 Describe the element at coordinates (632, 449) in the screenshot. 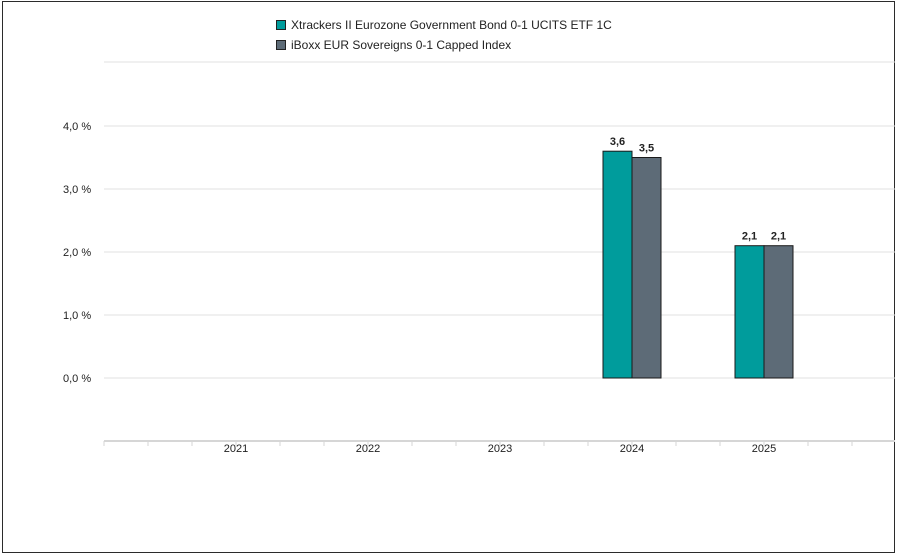

I see `x-tick-label: 2024` at that location.